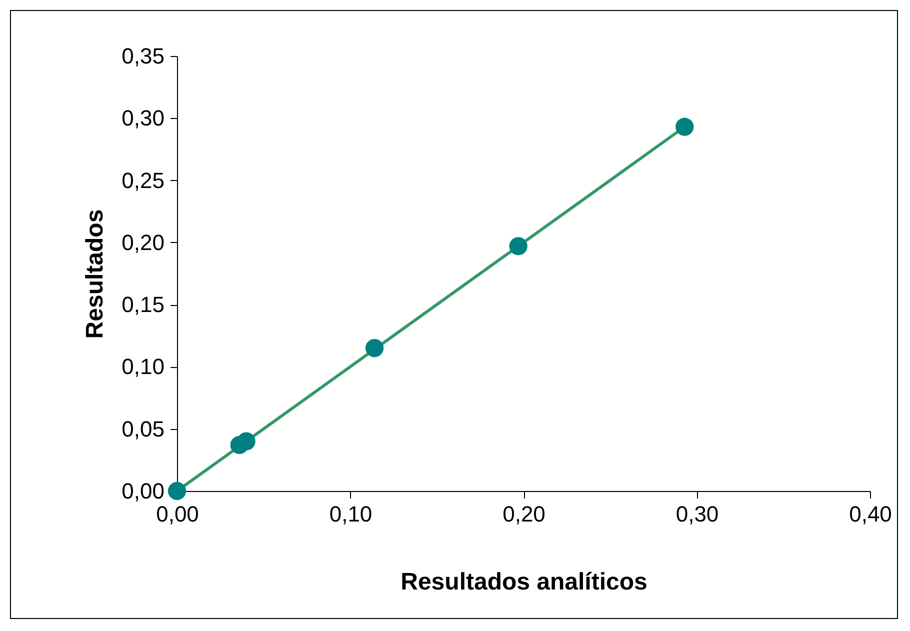 This screenshot has width=910, height=631. I want to click on y-tick-label: 0,05, so click(143, 429).